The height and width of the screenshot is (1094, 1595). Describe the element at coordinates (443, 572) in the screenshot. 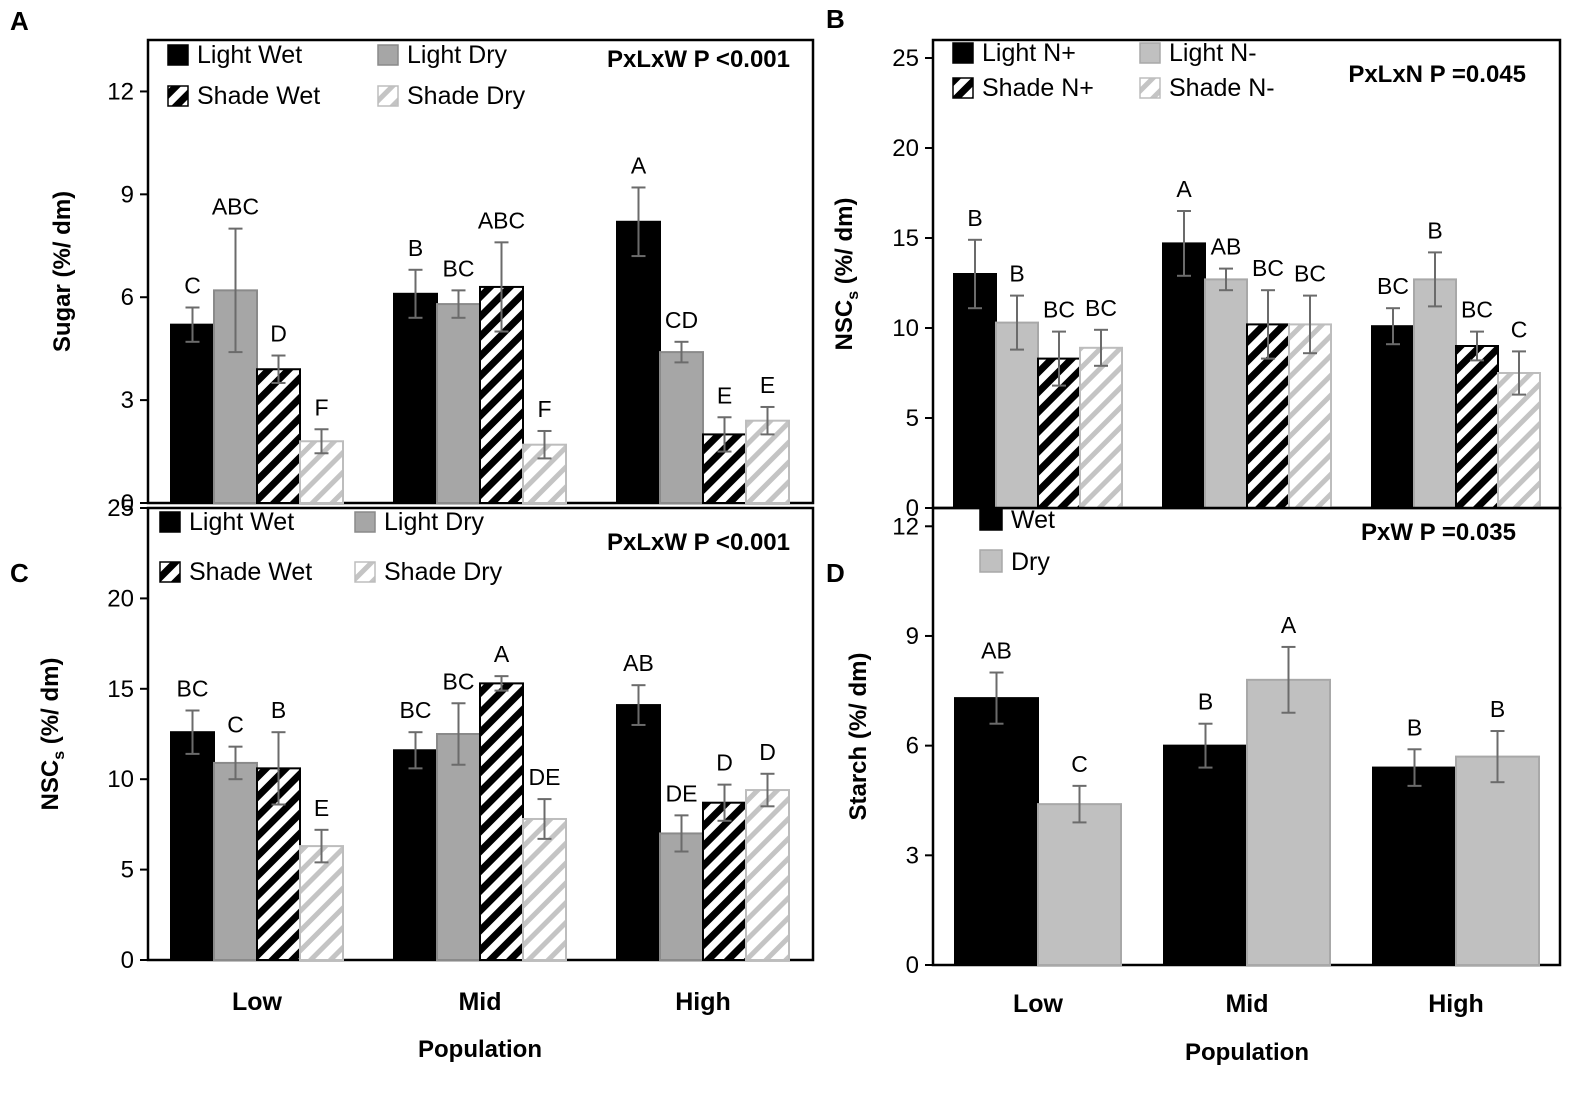

I see `legend-entry: Shade Dry` at that location.